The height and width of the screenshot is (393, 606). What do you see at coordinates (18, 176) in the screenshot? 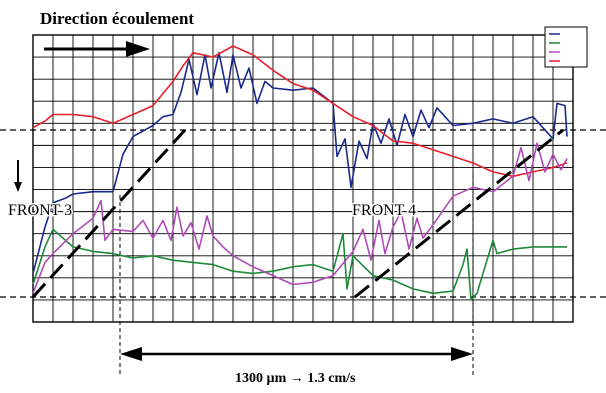
I see `y-axis-marker` at bounding box center [18, 176].